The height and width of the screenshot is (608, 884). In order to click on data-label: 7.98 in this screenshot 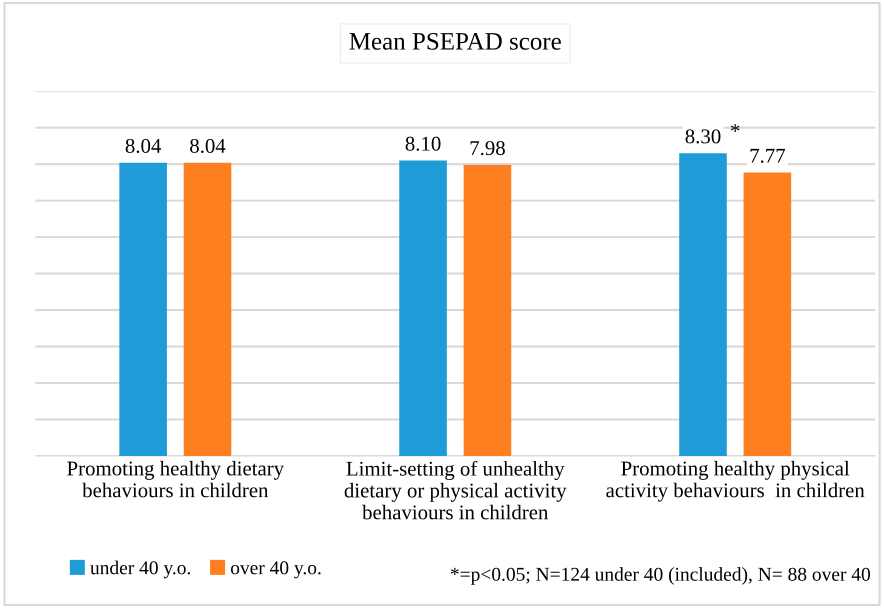, I will do `click(487, 148)`.